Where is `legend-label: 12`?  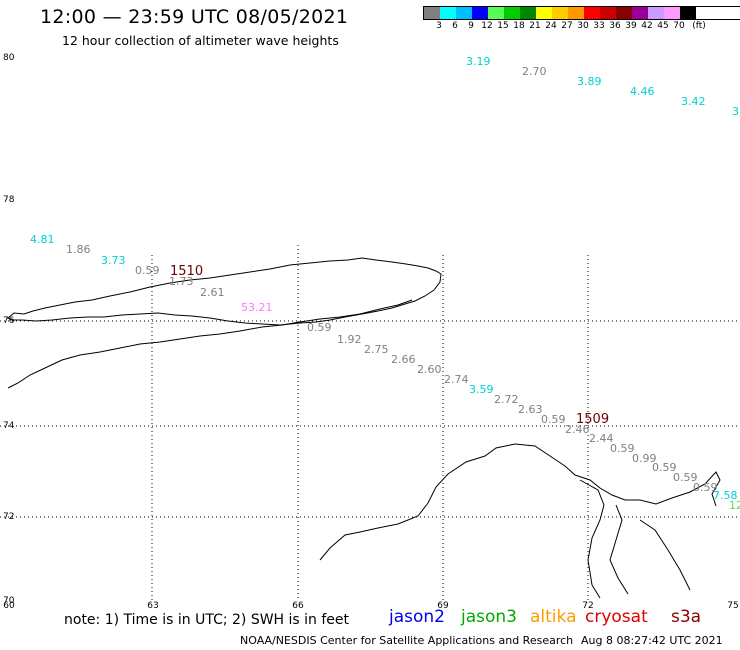 legend-label: 12 is located at coordinates (487, 26).